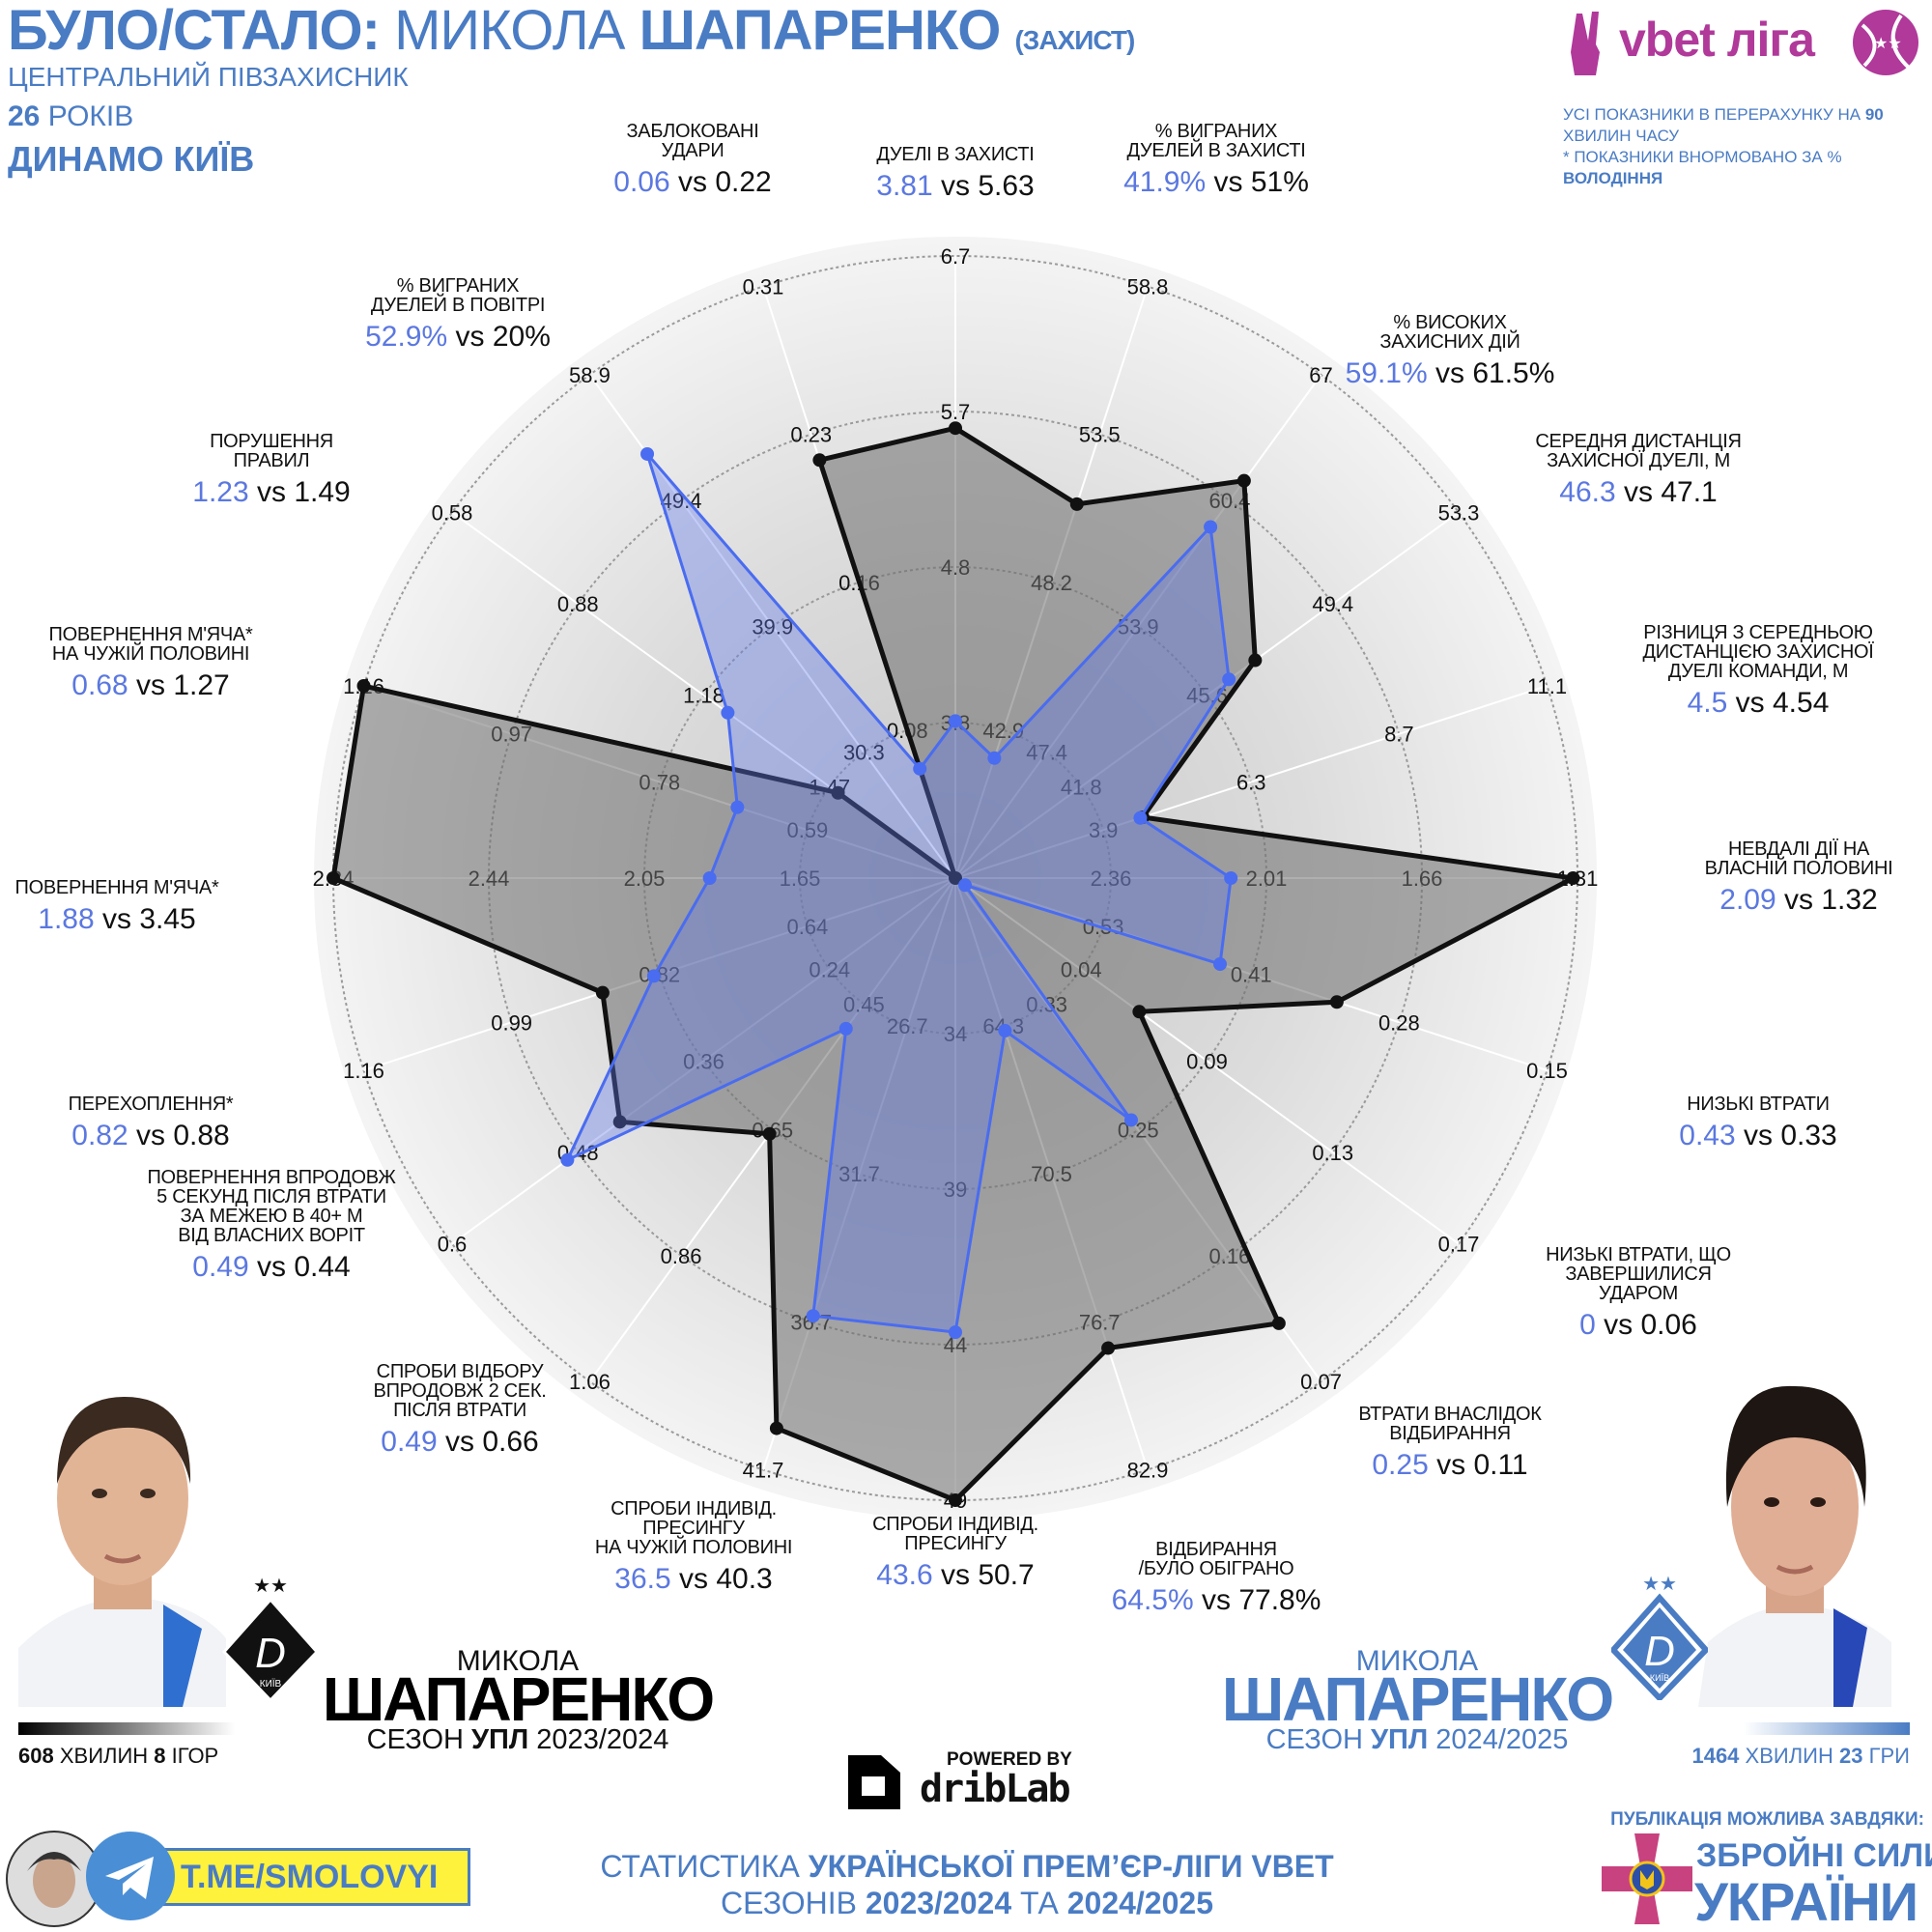 The height and width of the screenshot is (1932, 1932). What do you see at coordinates (452, 512) in the screenshot?
I see `tick-label: 0.58` at bounding box center [452, 512].